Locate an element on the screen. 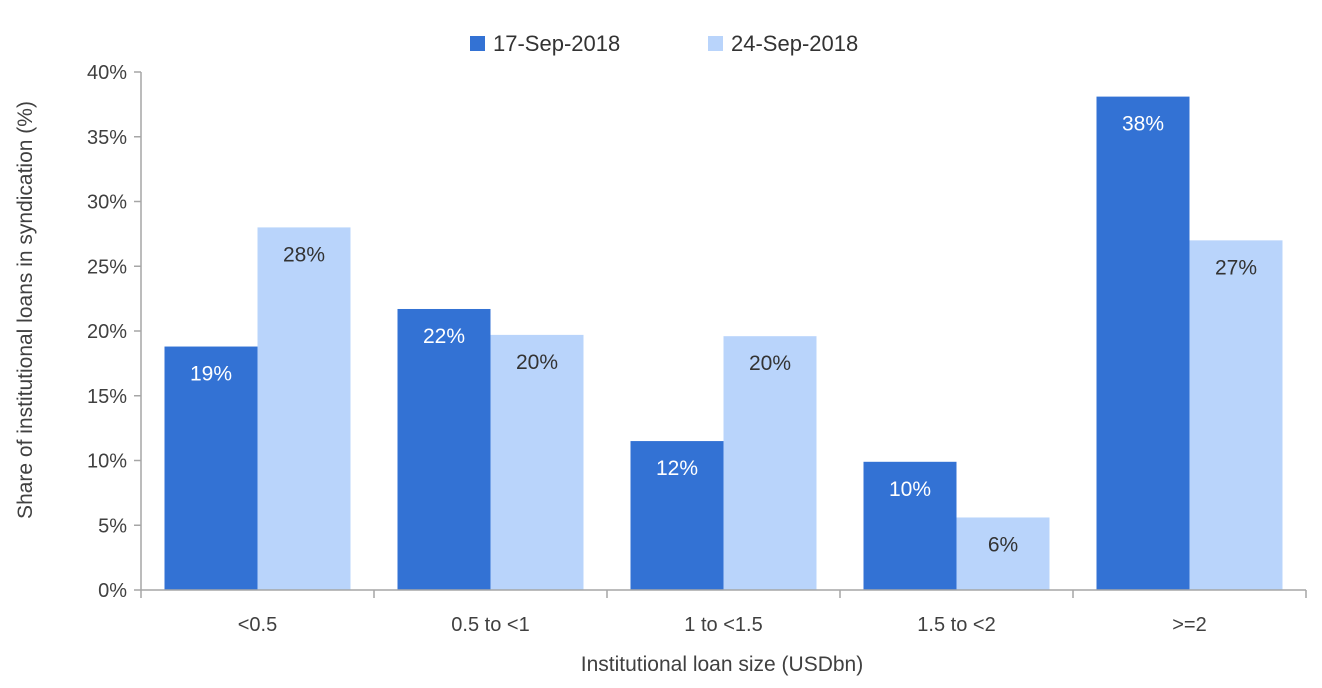 The image size is (1322, 688). y-tick-label: 20% is located at coordinates (107, 332).